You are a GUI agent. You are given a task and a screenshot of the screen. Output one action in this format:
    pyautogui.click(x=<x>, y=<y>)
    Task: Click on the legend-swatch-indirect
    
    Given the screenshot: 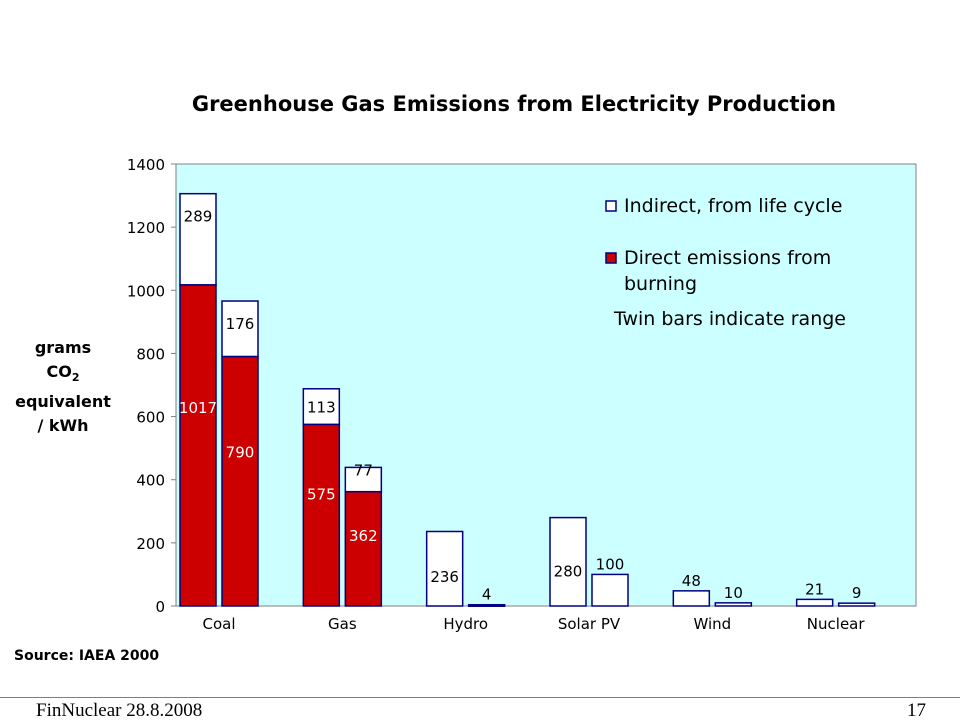 What is the action you would take?
    pyautogui.click(x=611, y=206)
    